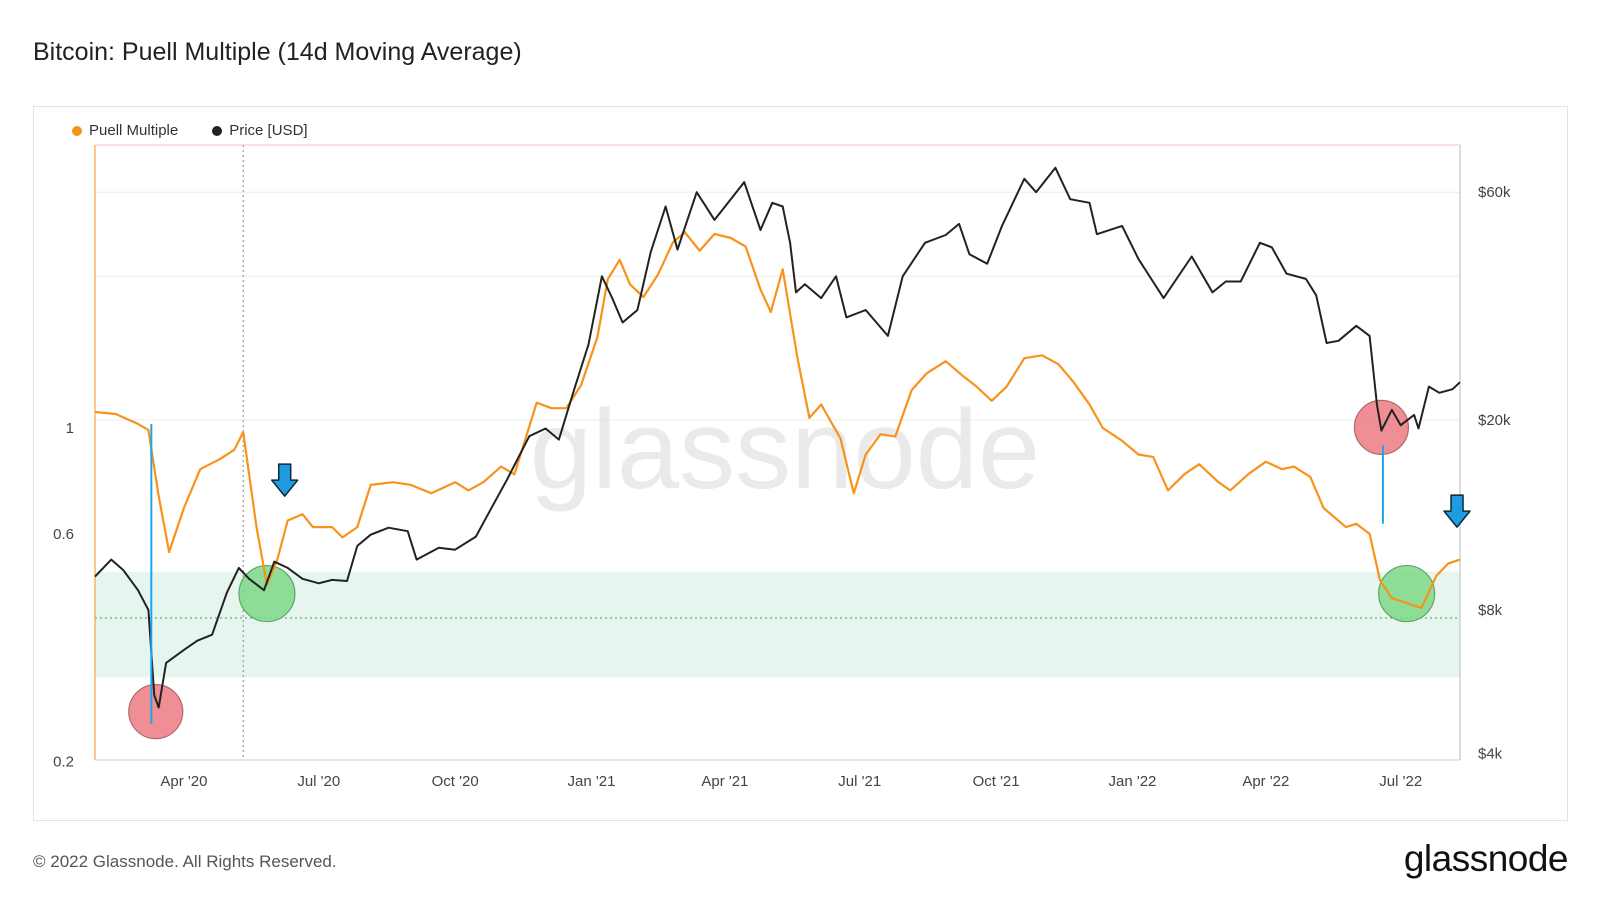 The width and height of the screenshot is (1600, 900). What do you see at coordinates (785, 449) in the screenshot?
I see `watermark: glassnode` at bounding box center [785, 449].